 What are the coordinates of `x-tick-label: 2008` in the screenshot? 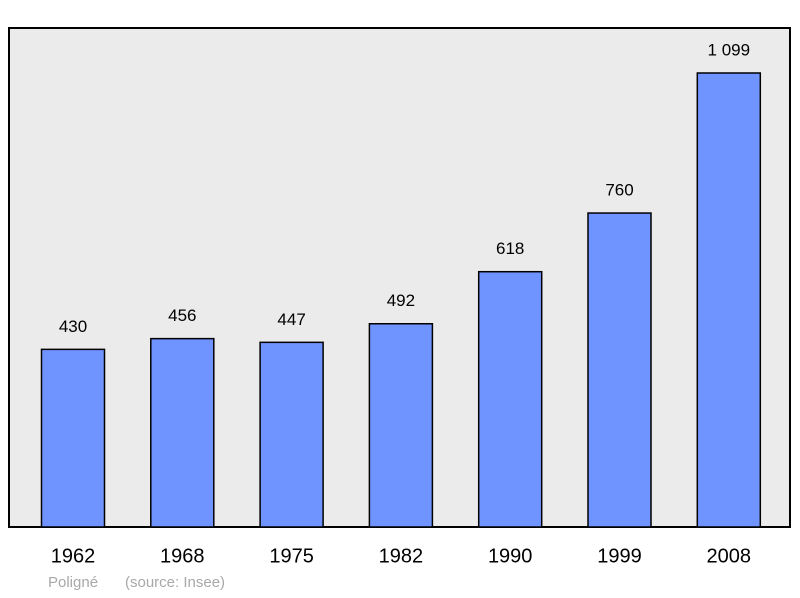 It's located at (729, 556).